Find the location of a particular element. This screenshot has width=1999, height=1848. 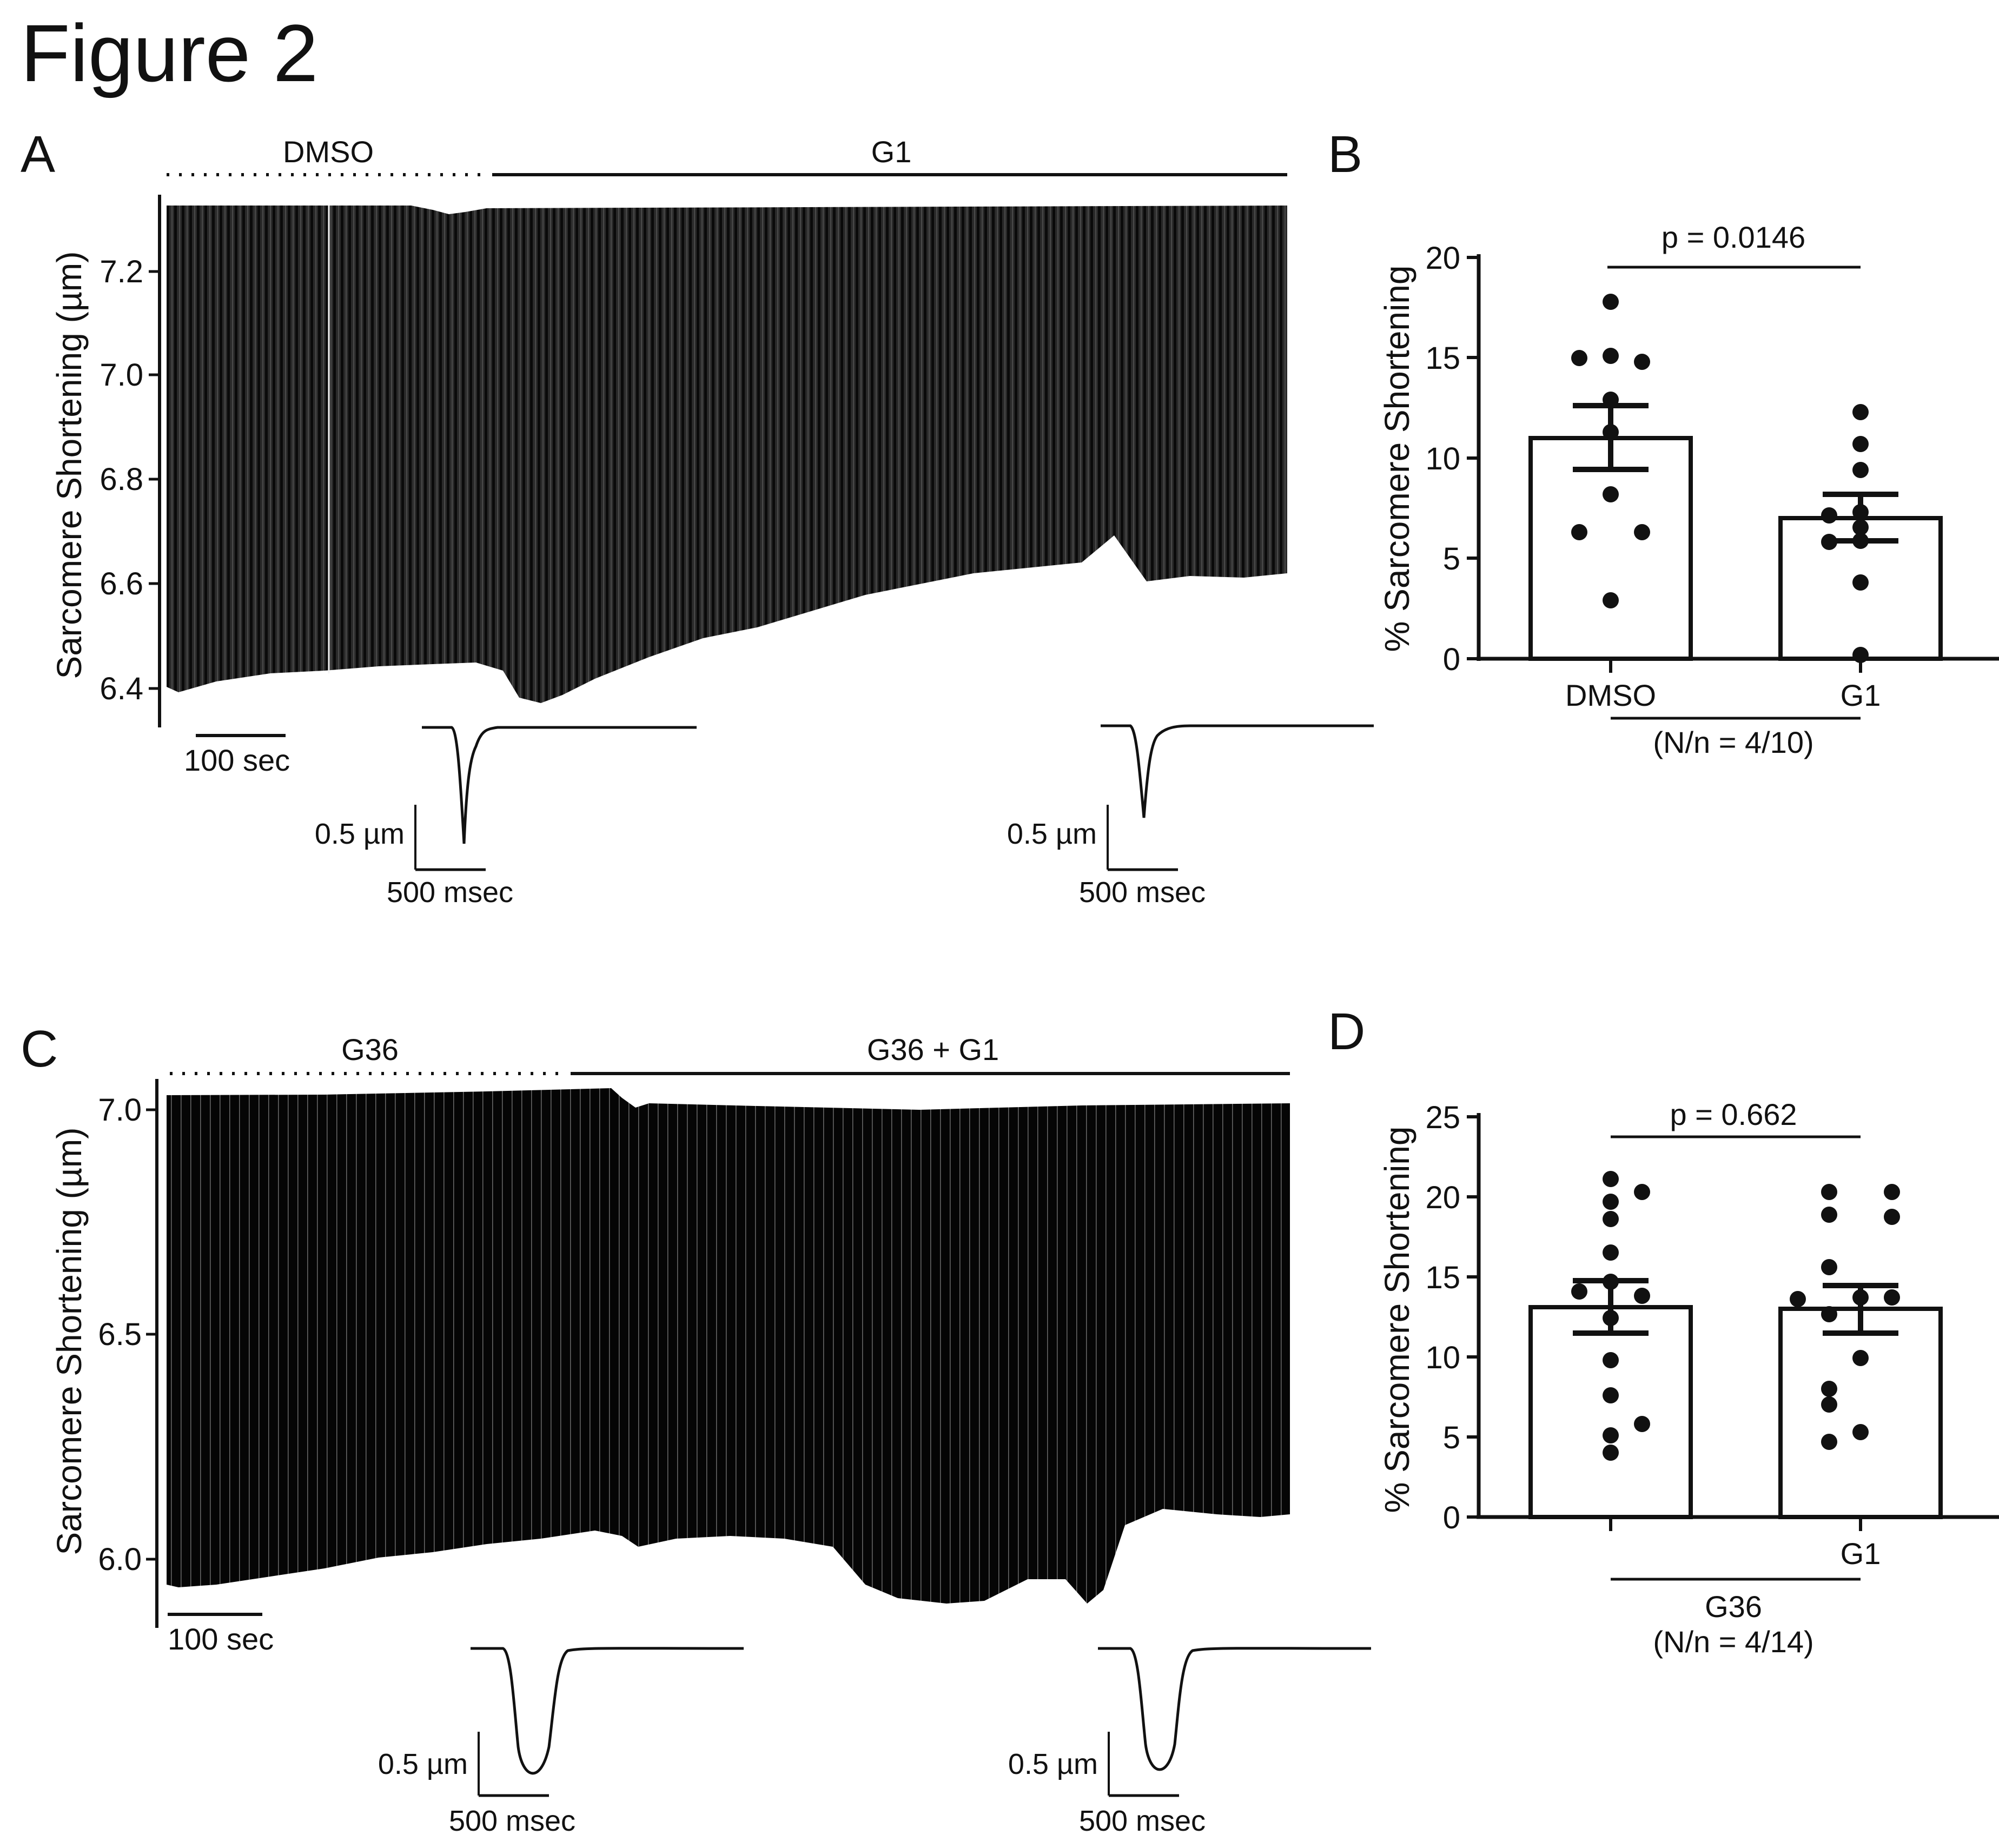

y-axis-label-d: % Sarcomere Shortening is located at coordinates (1397, 1319).